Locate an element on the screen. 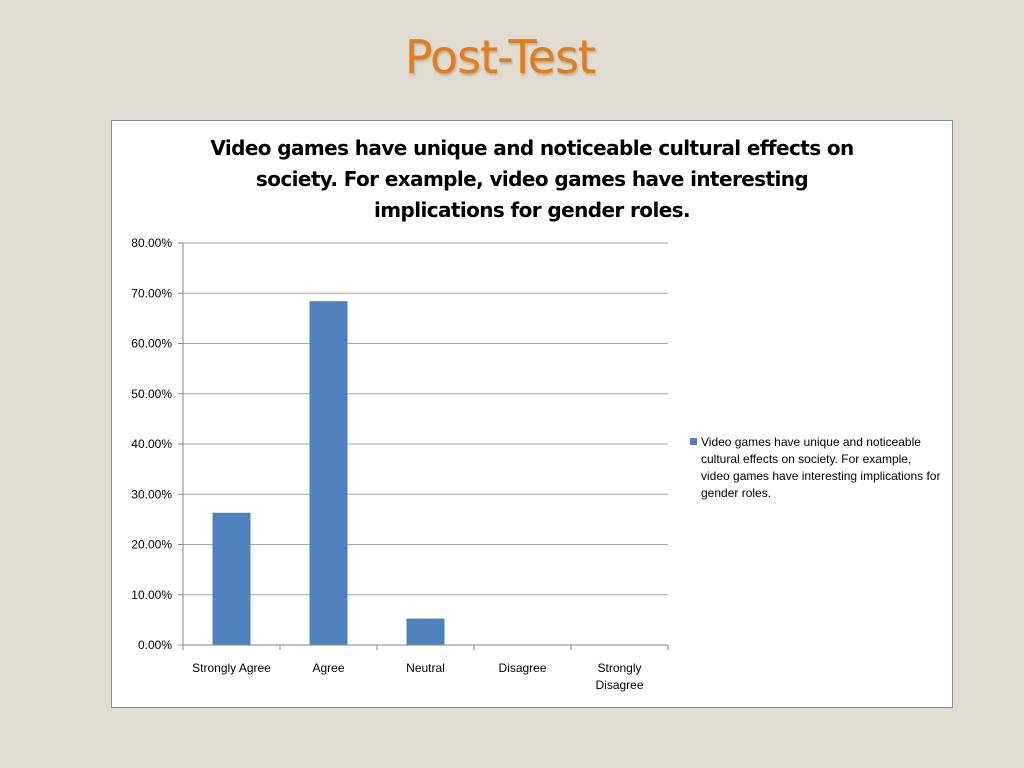 The image size is (1024, 768). x-tick-label: Agree is located at coordinates (328, 668).